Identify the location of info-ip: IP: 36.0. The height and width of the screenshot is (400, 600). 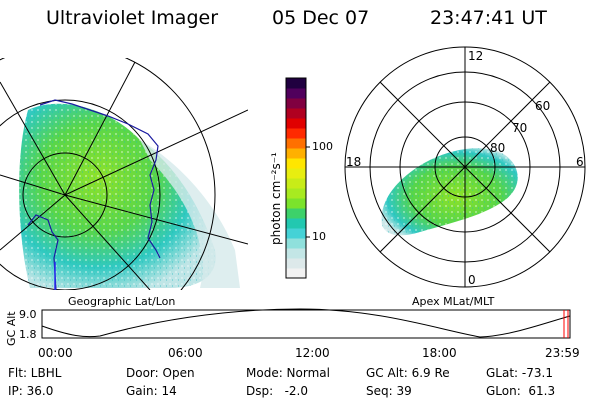
(30, 391).